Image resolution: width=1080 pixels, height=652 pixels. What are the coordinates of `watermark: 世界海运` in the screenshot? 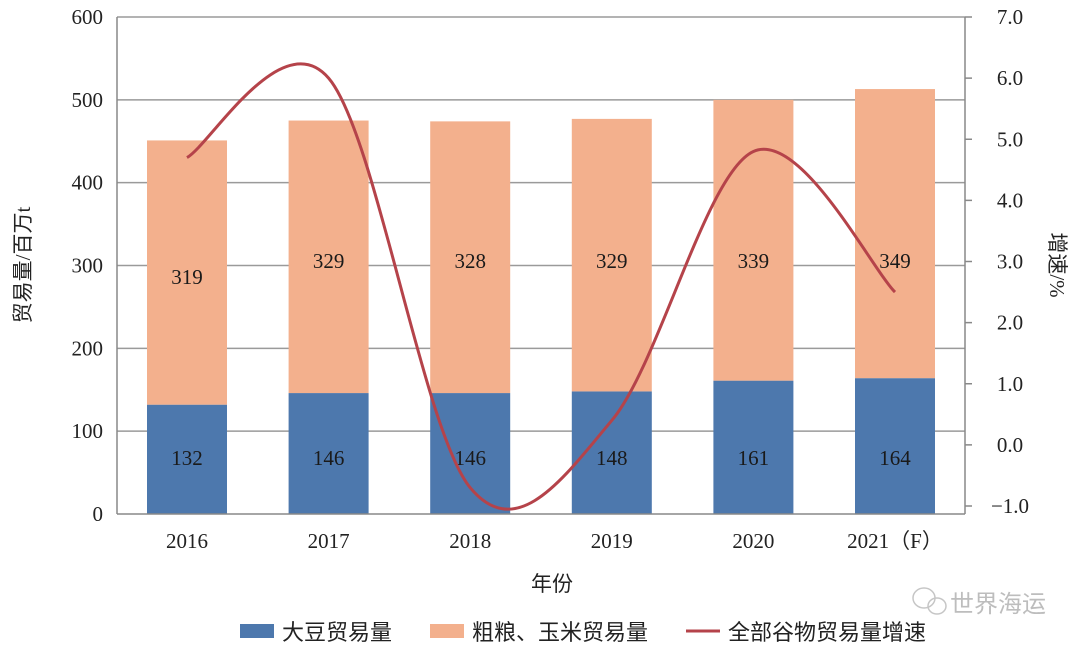 It's located at (979, 602).